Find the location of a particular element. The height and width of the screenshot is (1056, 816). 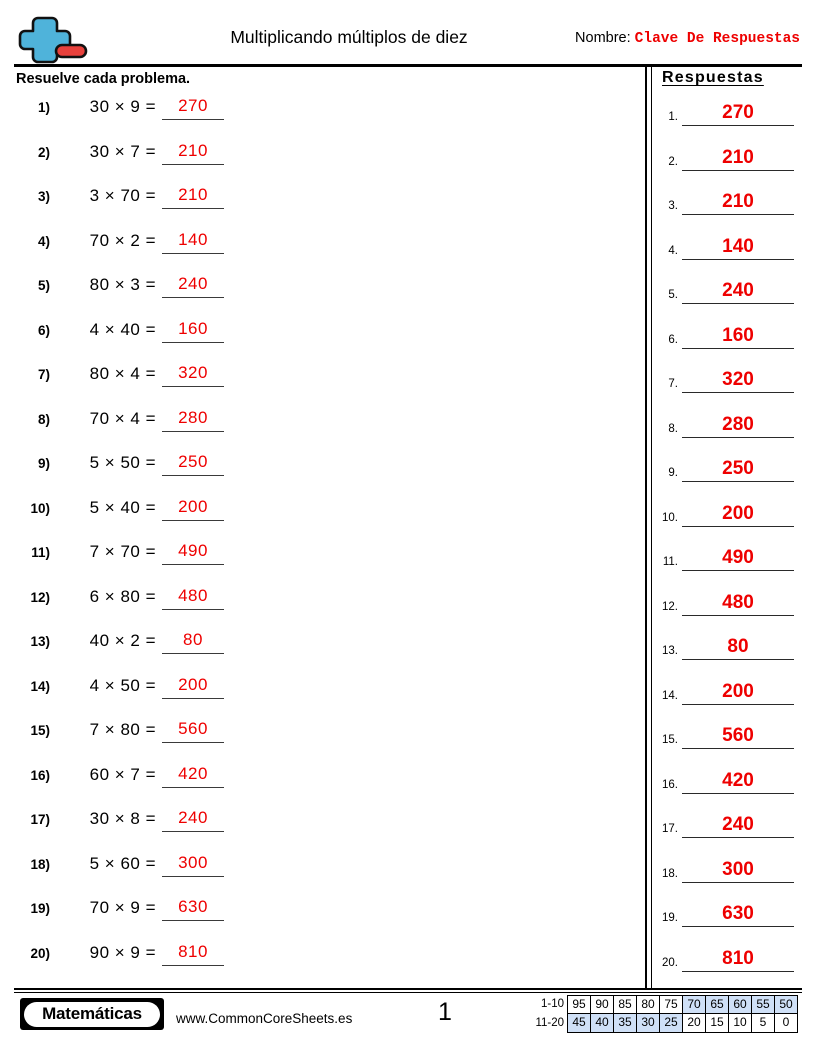

answer-key-blank: 320 is located at coordinates (738, 380).